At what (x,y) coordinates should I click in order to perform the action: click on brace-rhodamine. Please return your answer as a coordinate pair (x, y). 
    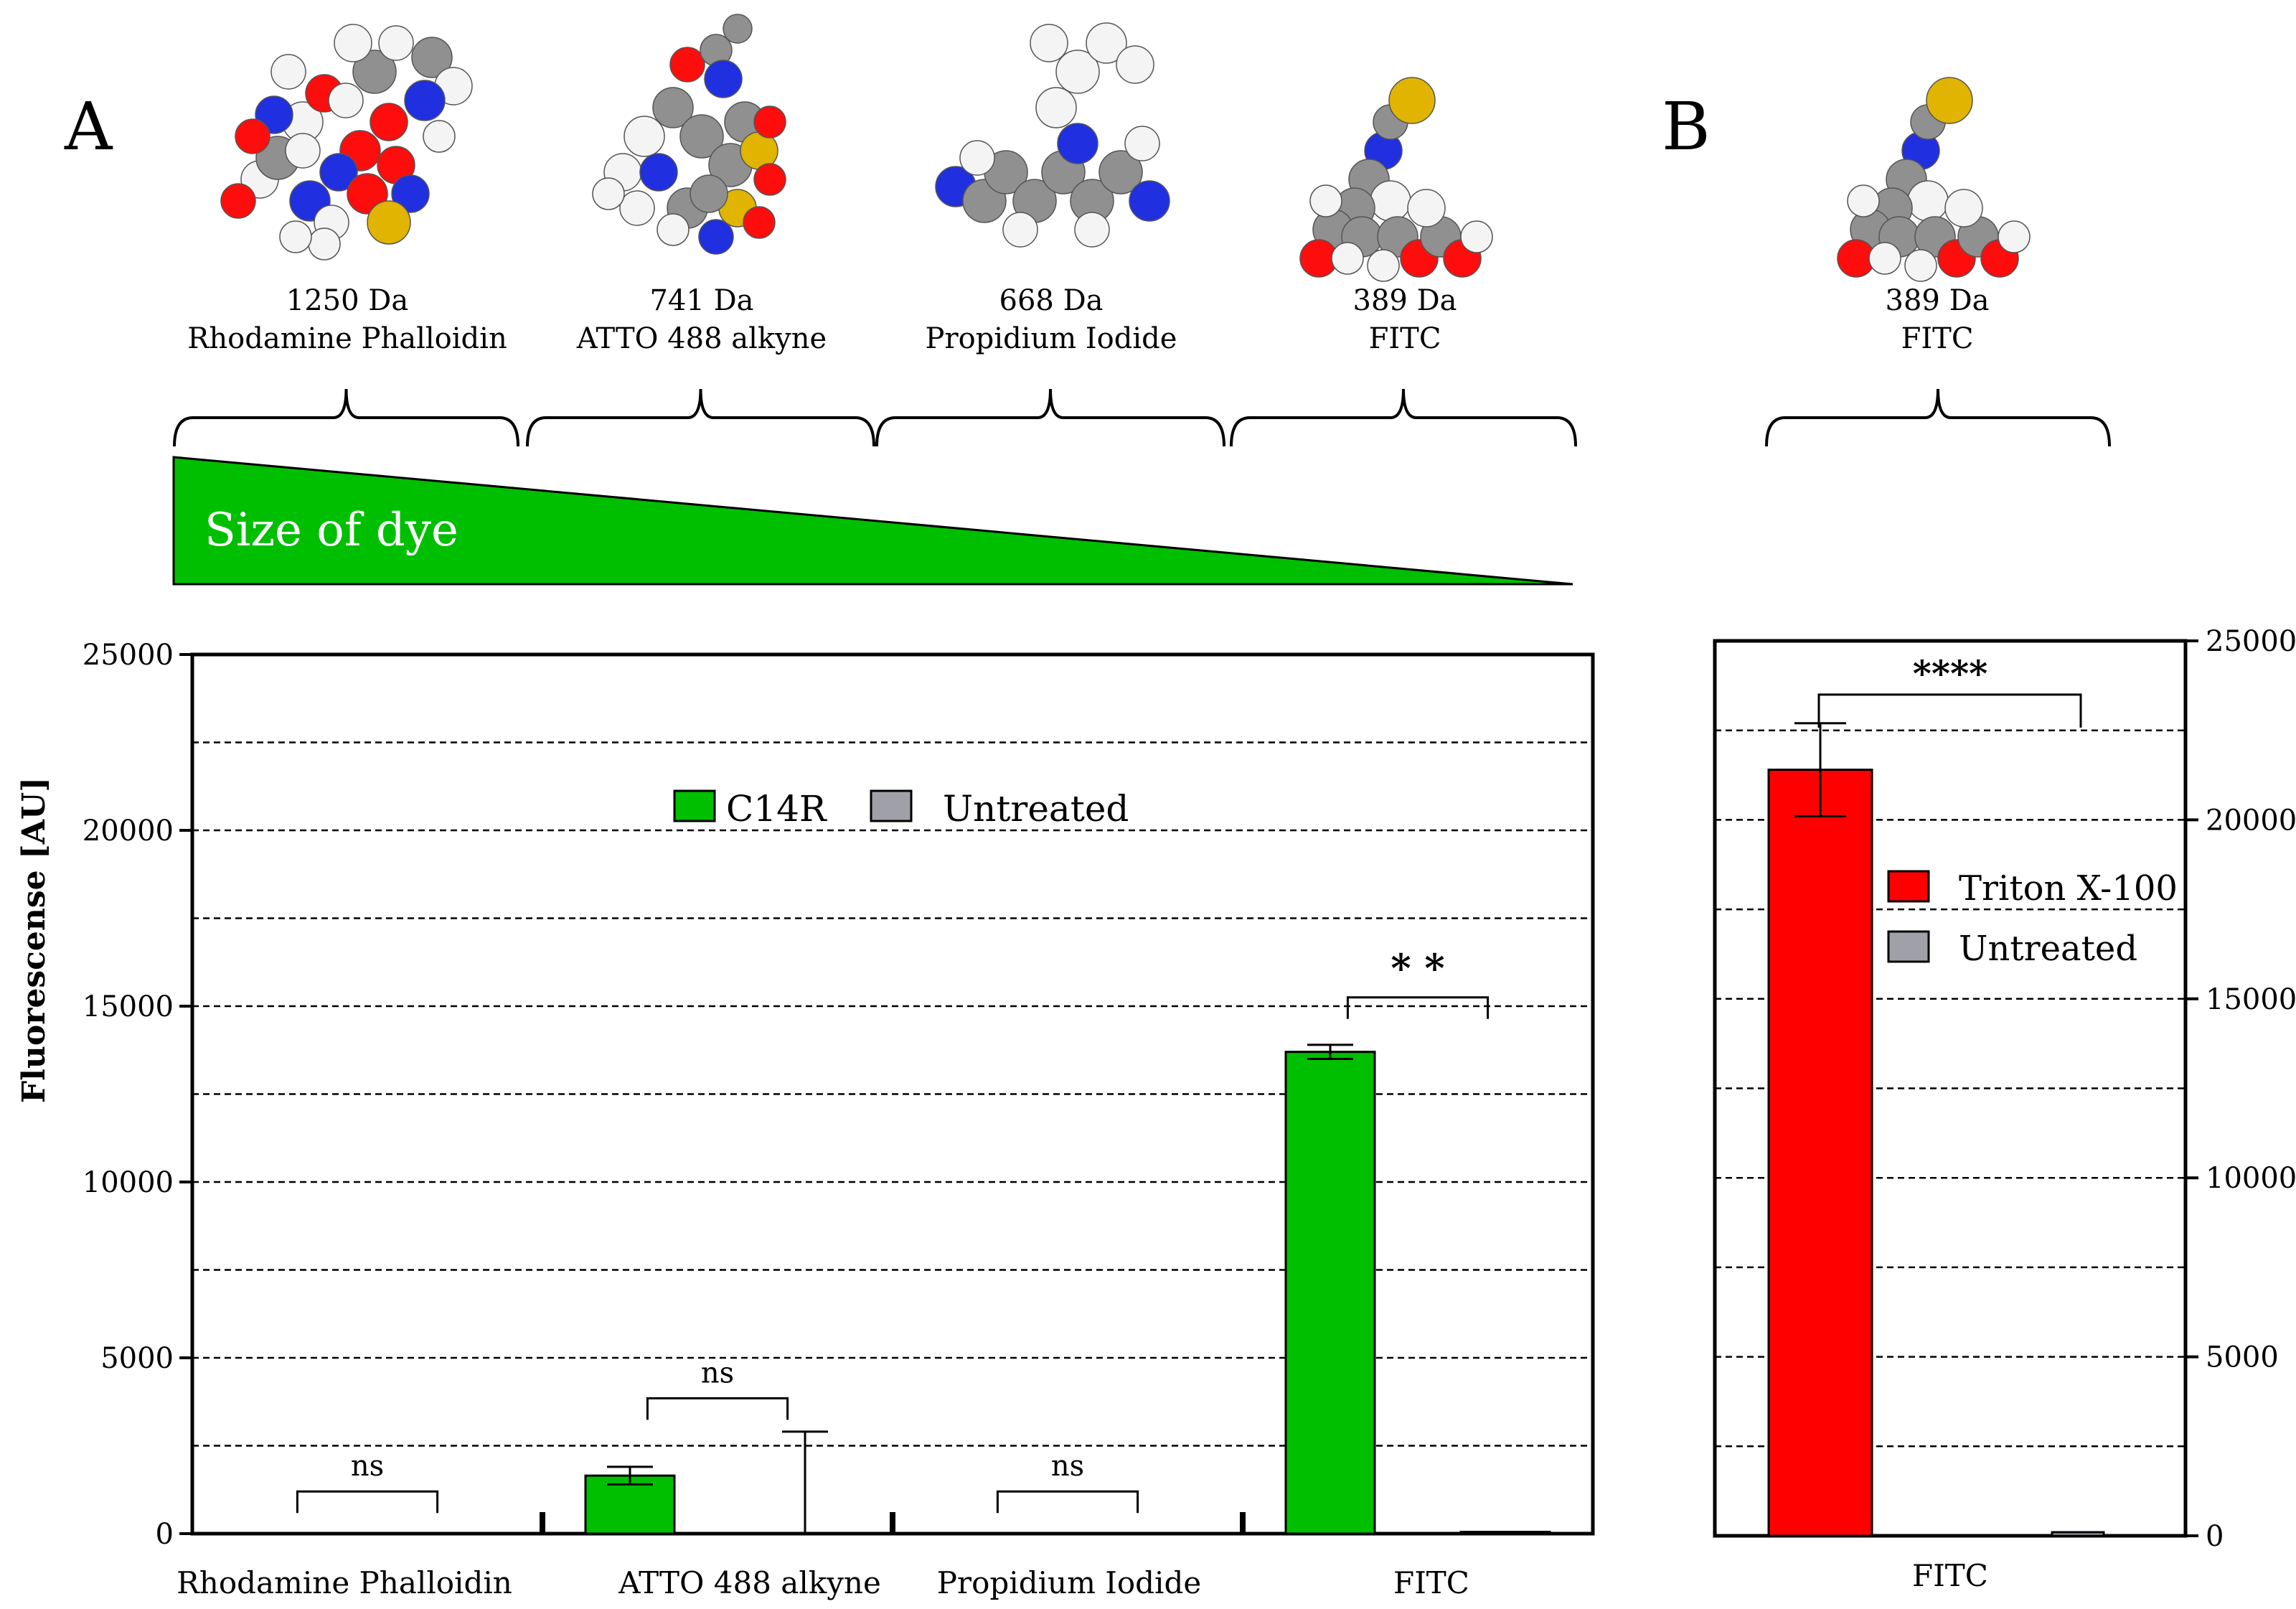
    Looking at the image, I should click on (346, 417).